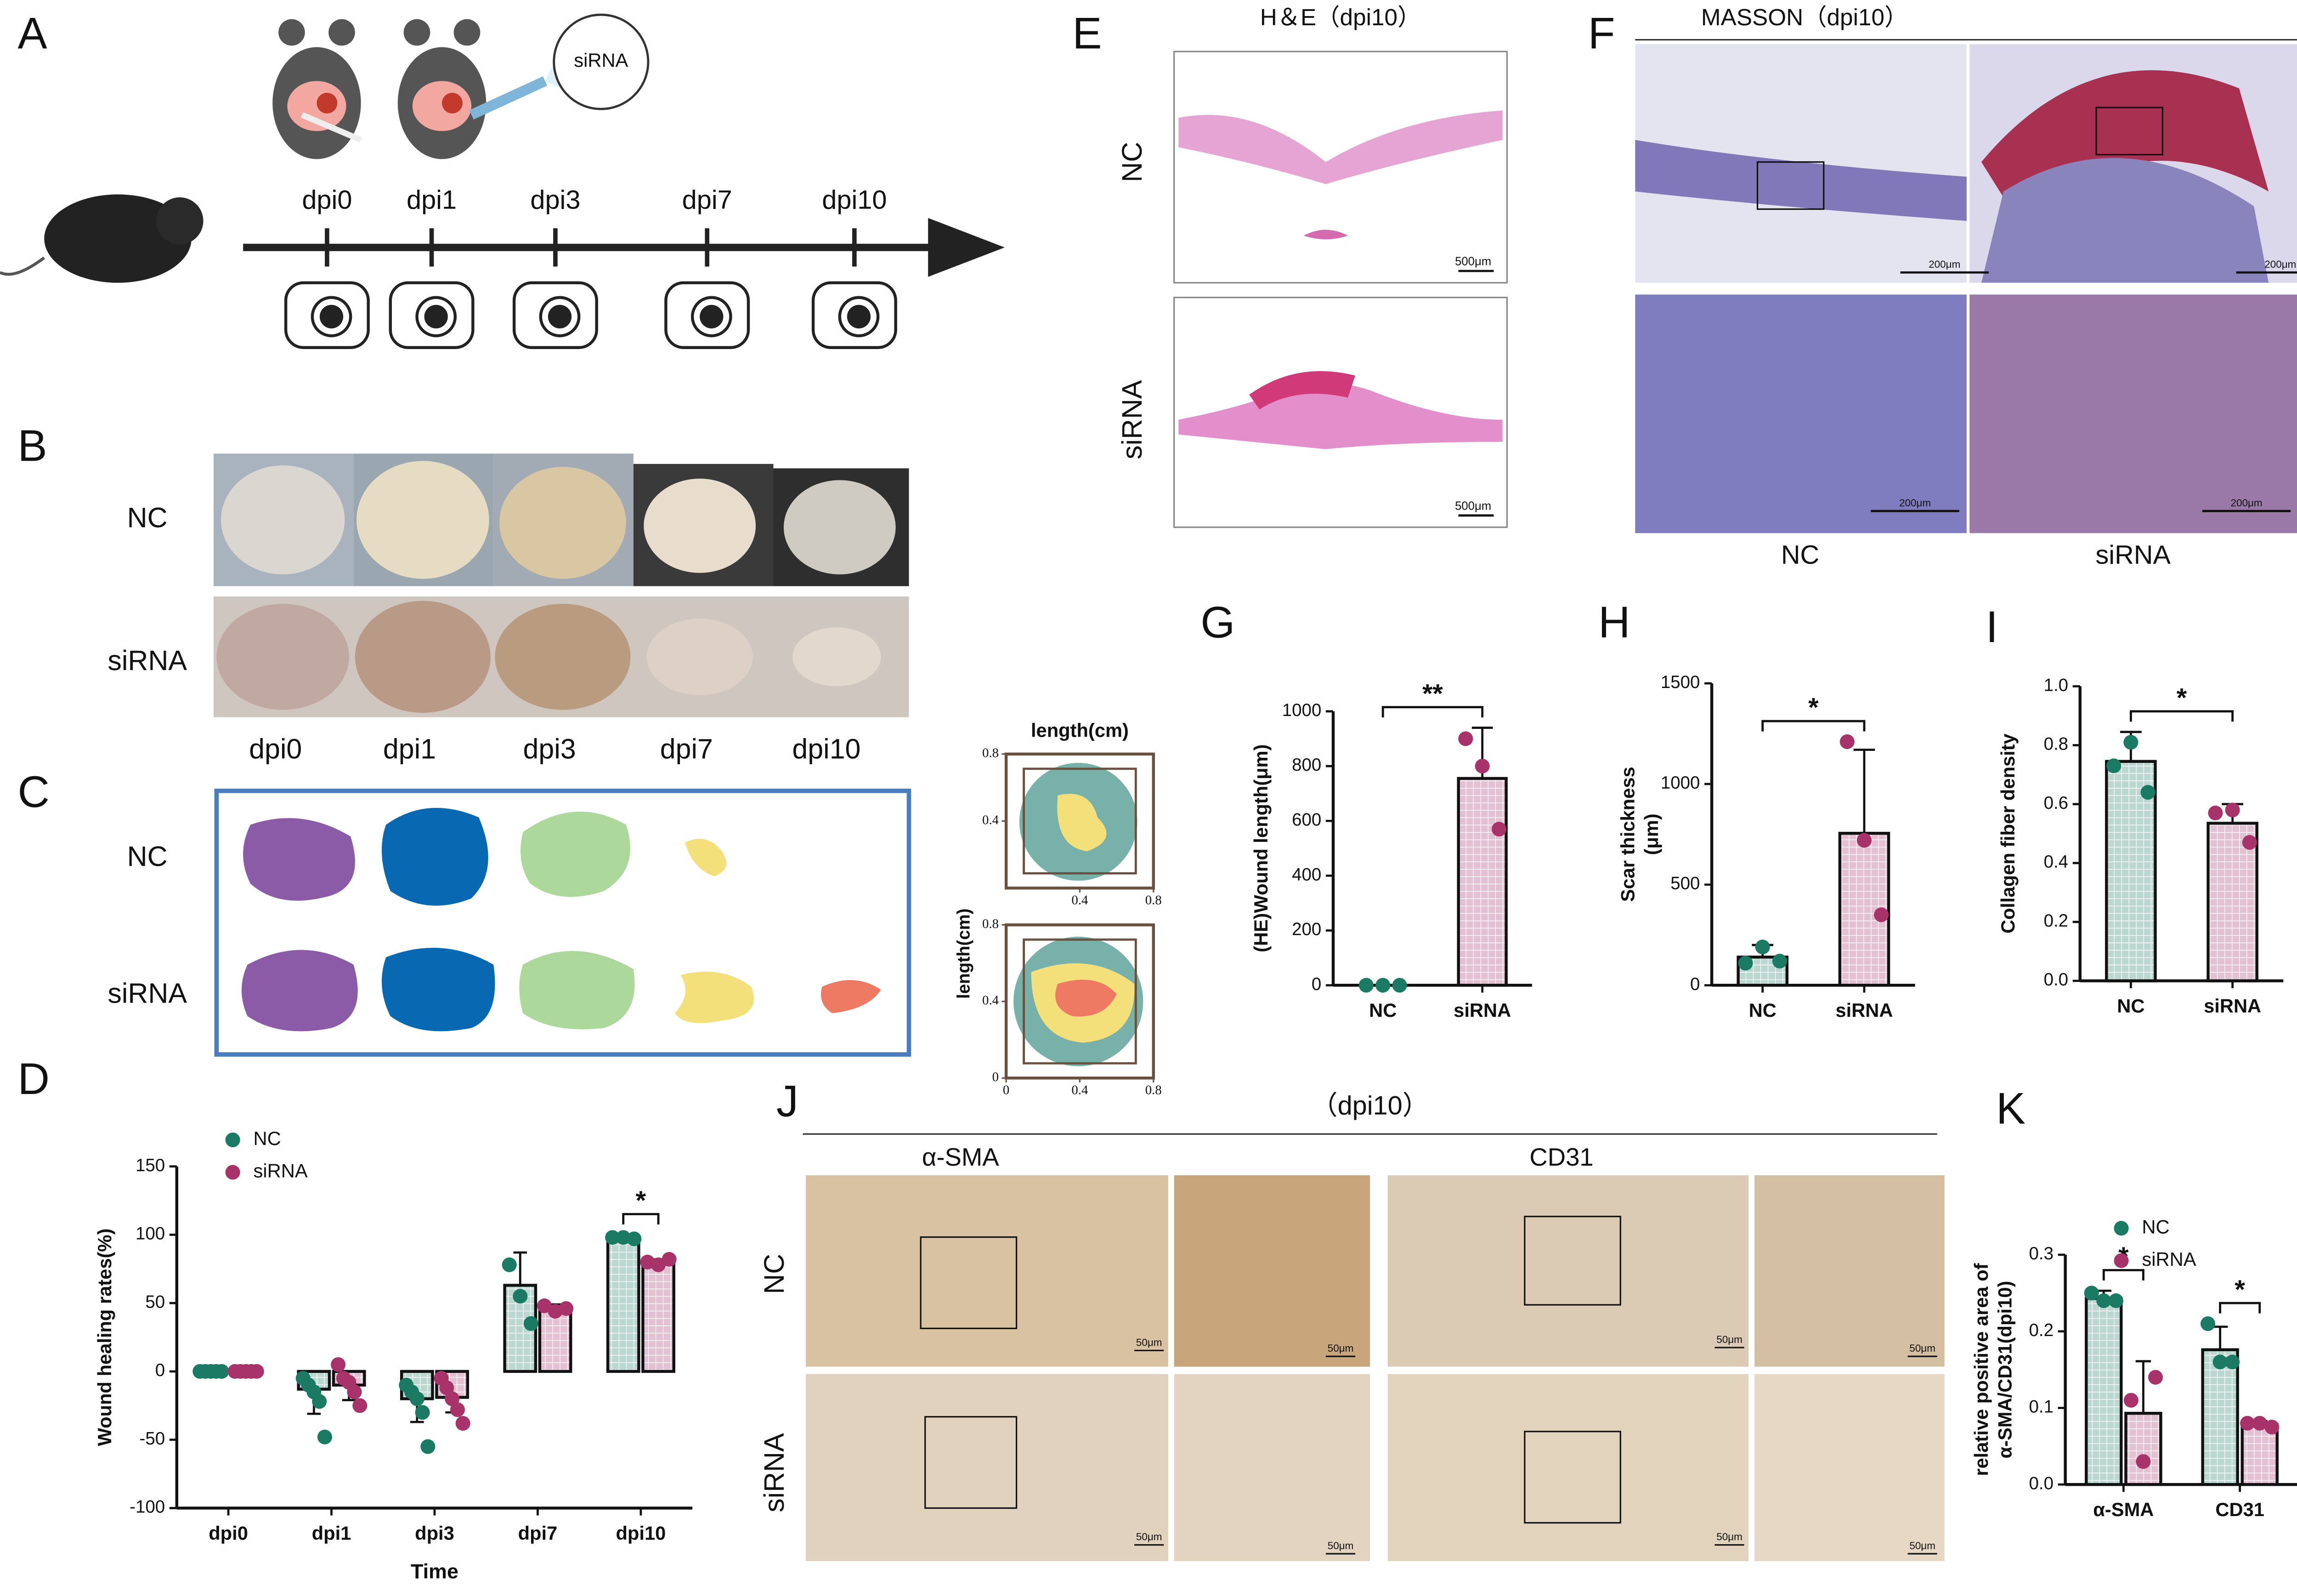  I want to click on y-tick-label: 1500, so click(1680, 682).